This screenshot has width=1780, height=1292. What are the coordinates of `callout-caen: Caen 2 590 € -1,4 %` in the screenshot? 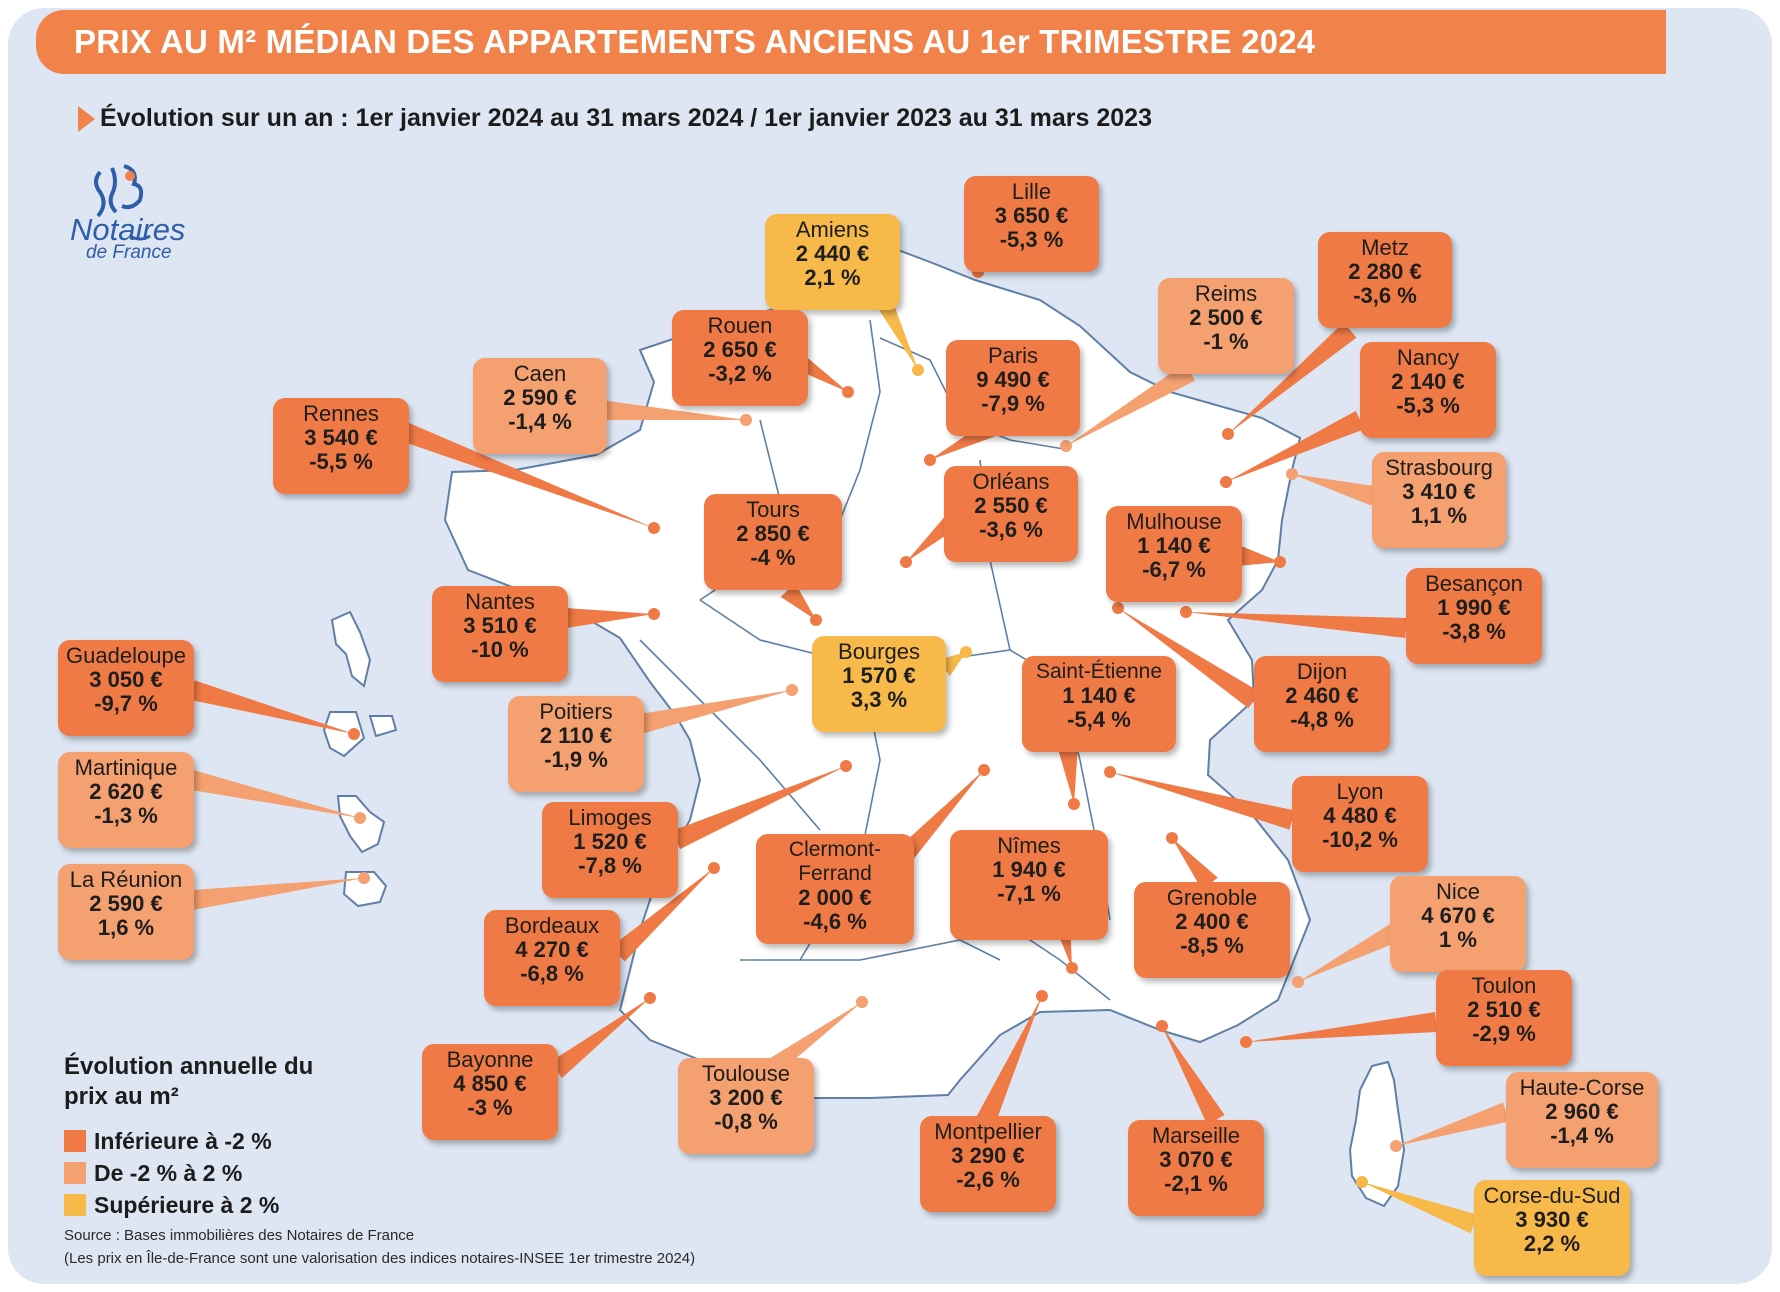 It's located at (540, 406).